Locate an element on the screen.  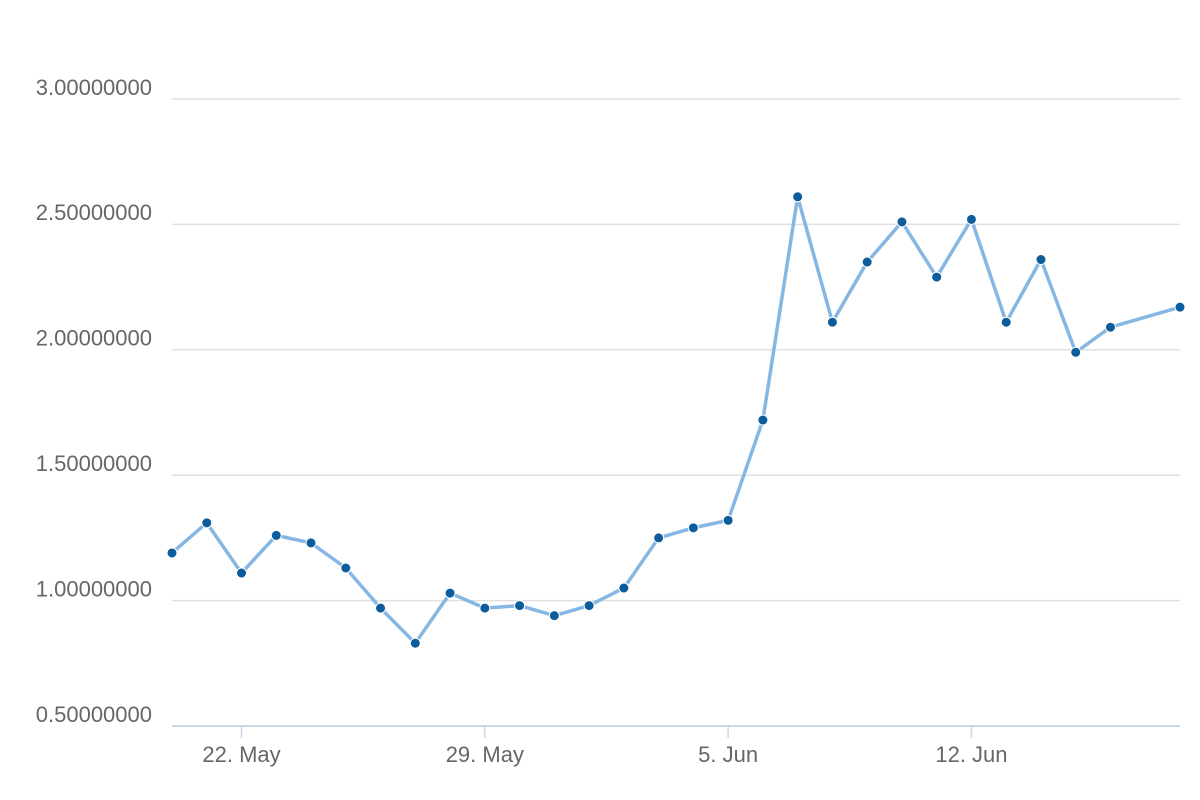
y-tick-label: 0.50000000 is located at coordinates (94, 714).